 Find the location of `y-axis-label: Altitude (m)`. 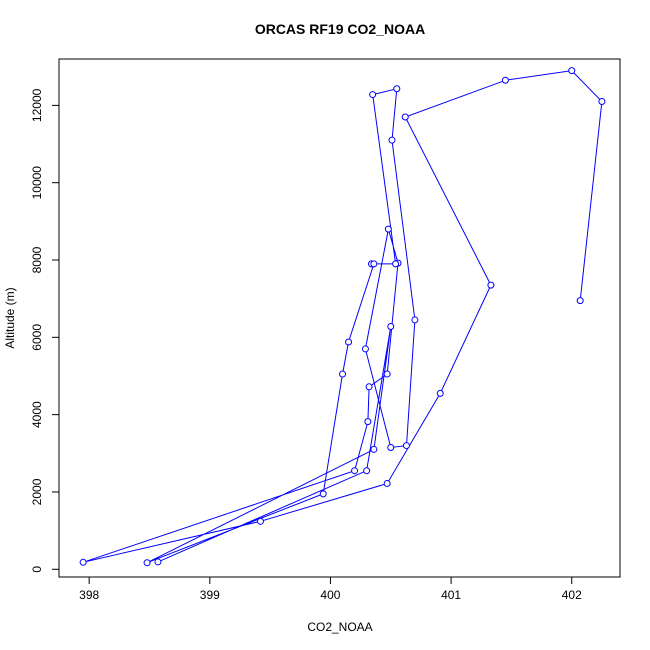

y-axis-label: Altitude (m) is located at coordinates (10, 317).